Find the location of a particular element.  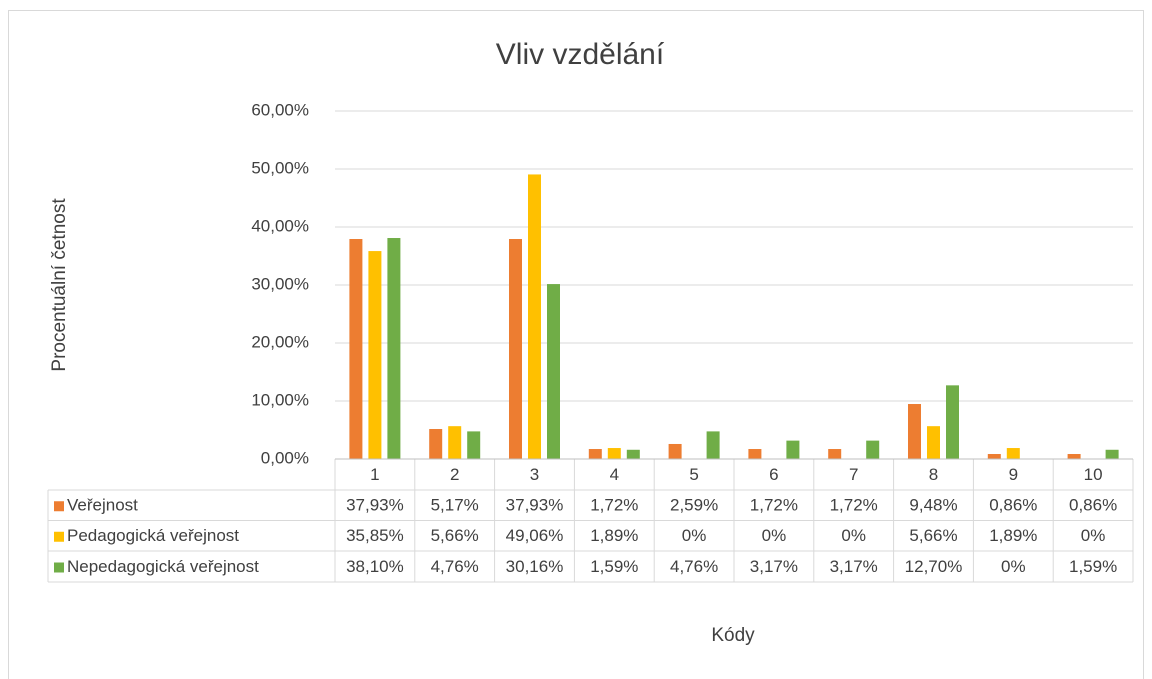

x-tick-label: 6 is located at coordinates (773, 474).